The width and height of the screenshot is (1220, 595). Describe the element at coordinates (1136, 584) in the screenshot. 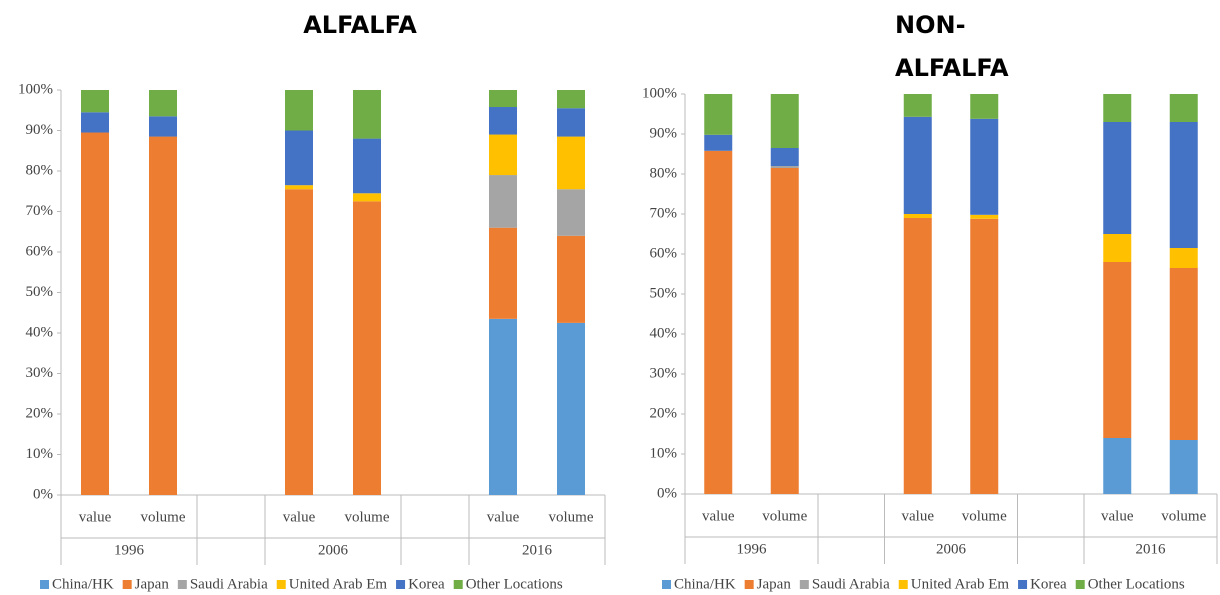

I see `legend-label: Other Locations` at that location.